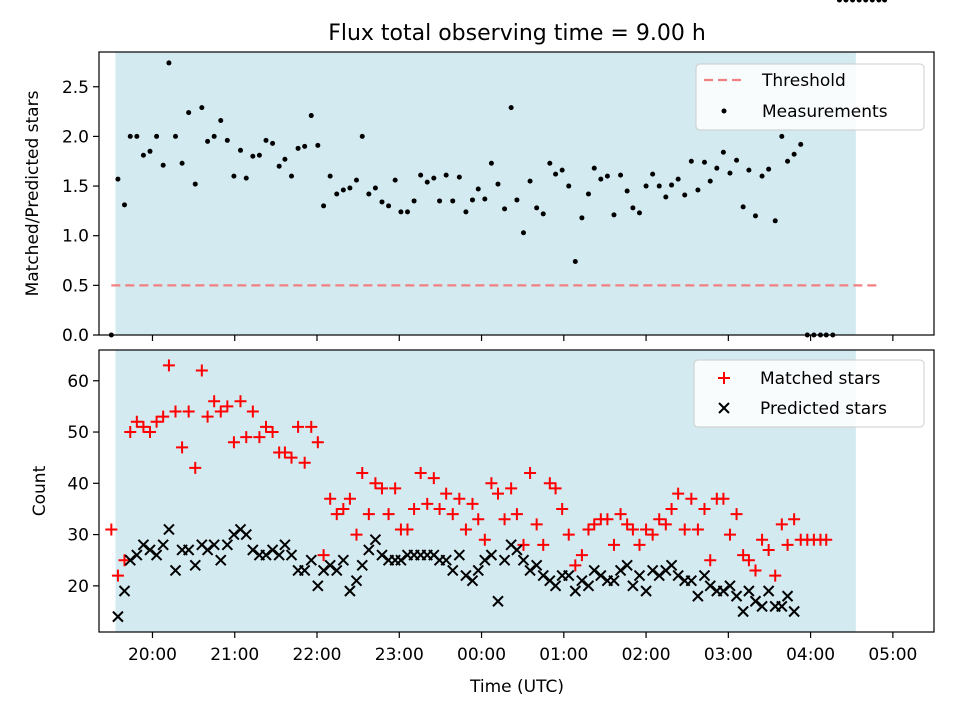 The image size is (960, 720). Describe the element at coordinates (33, 193) in the screenshot. I see `ratio-y-axis-label: Matched/Predicted stars` at that location.